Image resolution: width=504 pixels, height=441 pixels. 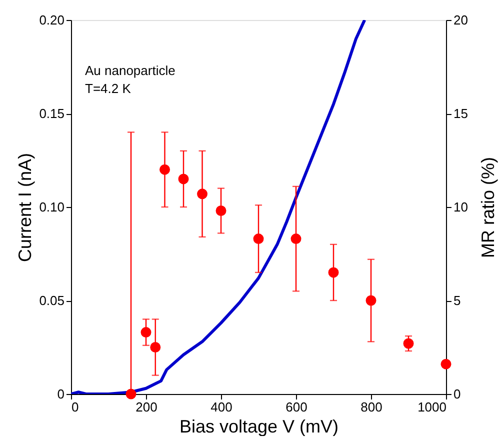 What do you see at coordinates (297, 407) in the screenshot?
I see `x-tick-label: 600` at bounding box center [297, 407].